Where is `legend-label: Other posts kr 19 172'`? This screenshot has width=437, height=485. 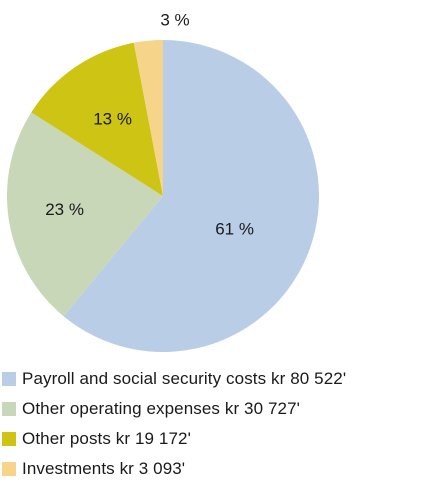
legend-label: Other posts kr 19 172' is located at coordinates (106, 438).